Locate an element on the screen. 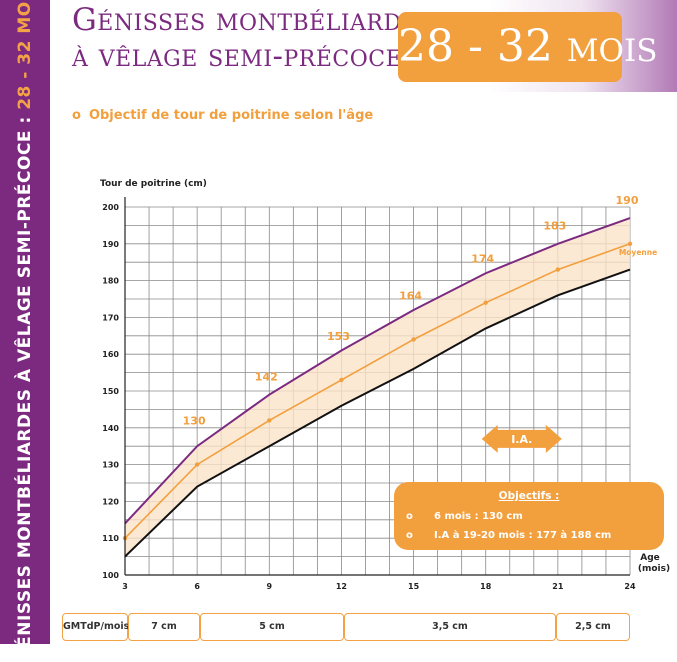  y-tick-label: 160 is located at coordinates (110, 354).